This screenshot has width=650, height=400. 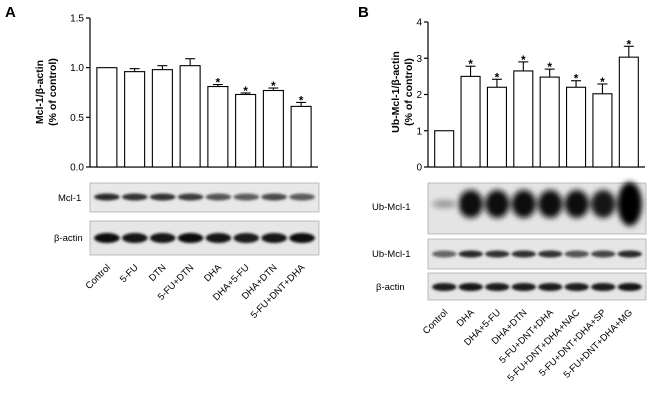 I want to click on blot-b-label-ub1: Ub-Mcl-1, so click(x=391, y=207).